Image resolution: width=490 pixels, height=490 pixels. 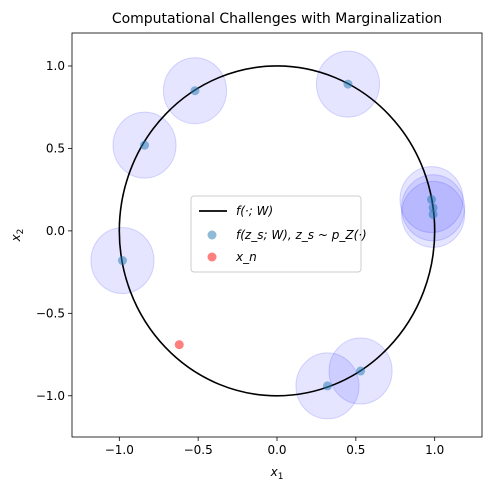 I want to click on legend-swatch-samples, so click(x=212, y=235).